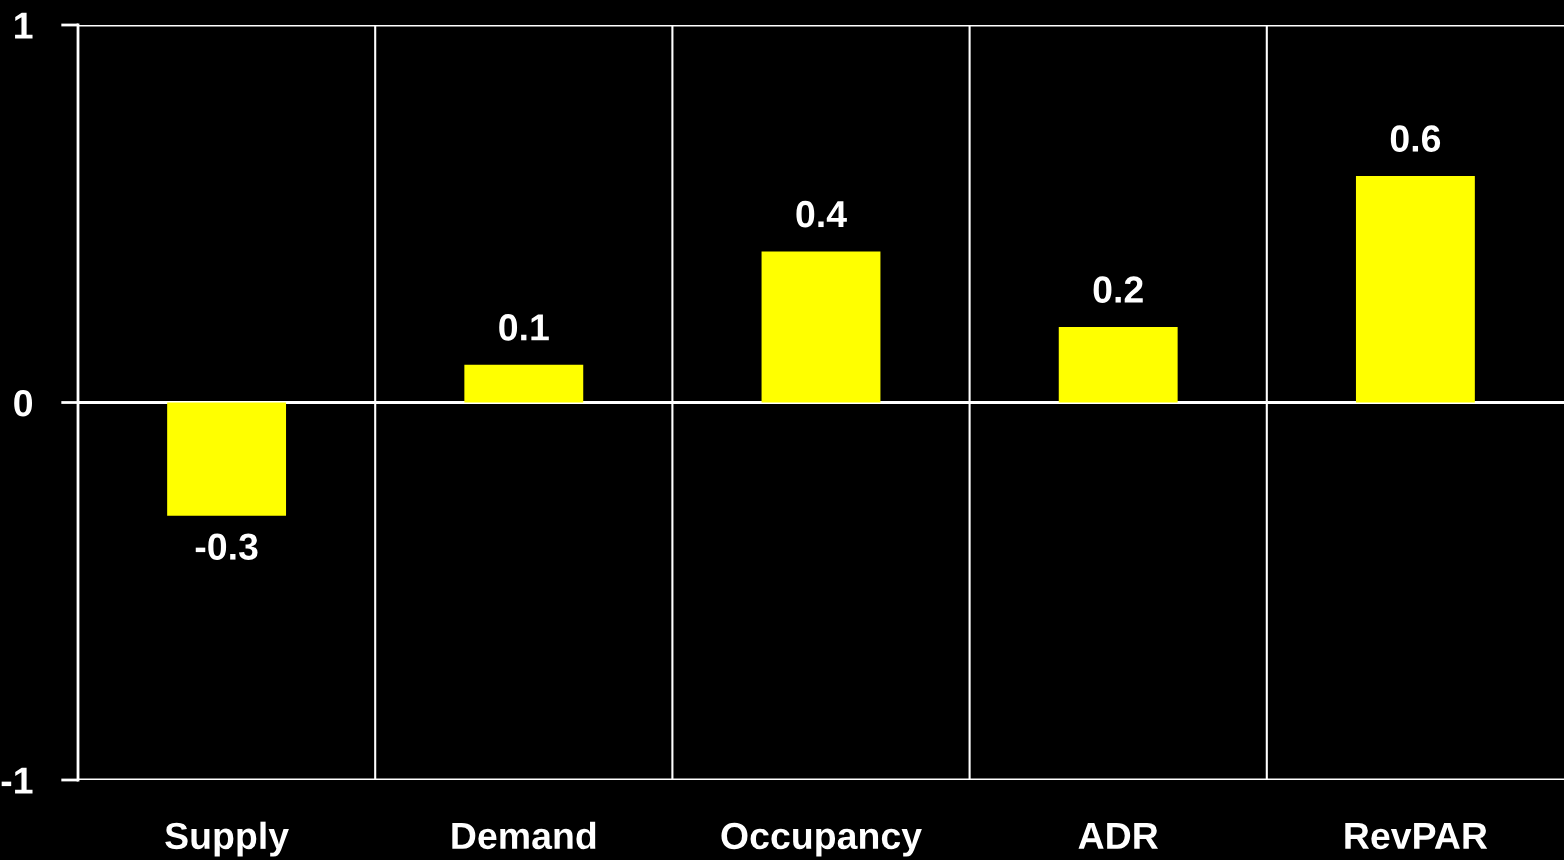 This screenshot has width=1564, height=860. What do you see at coordinates (821, 839) in the screenshot?
I see `x-tick-label: Occupancy` at bounding box center [821, 839].